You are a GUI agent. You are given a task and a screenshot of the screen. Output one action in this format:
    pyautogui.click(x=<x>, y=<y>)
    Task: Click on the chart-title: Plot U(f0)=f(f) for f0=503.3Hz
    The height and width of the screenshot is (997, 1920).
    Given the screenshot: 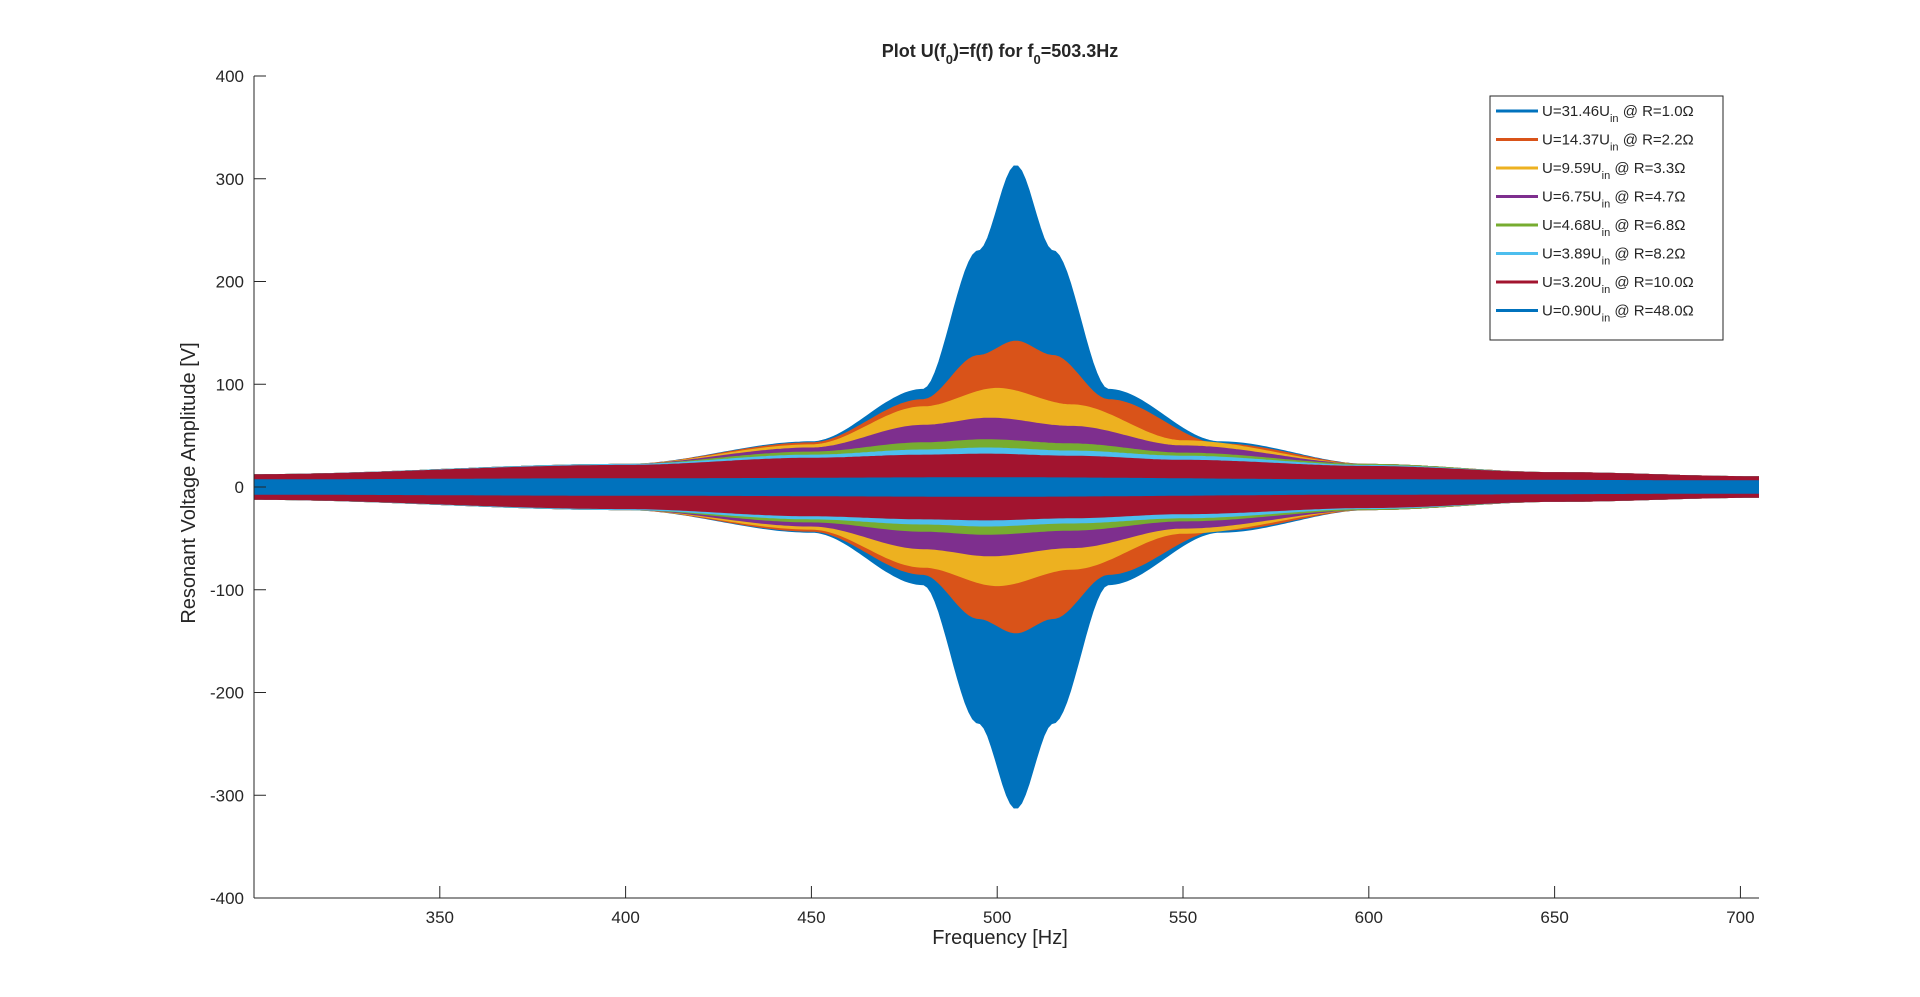 What is the action you would take?
    pyautogui.click(x=1000, y=54)
    